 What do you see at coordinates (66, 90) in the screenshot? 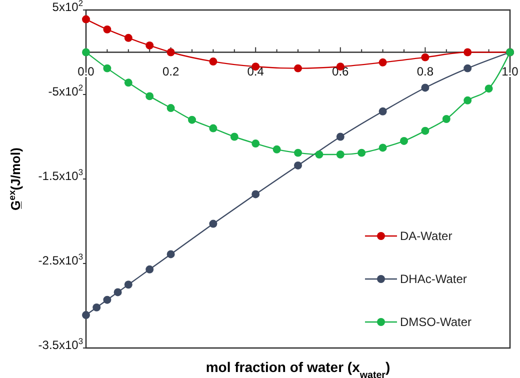
I see `y-tick-label: -5x10$^{2}$` at bounding box center [66, 90].